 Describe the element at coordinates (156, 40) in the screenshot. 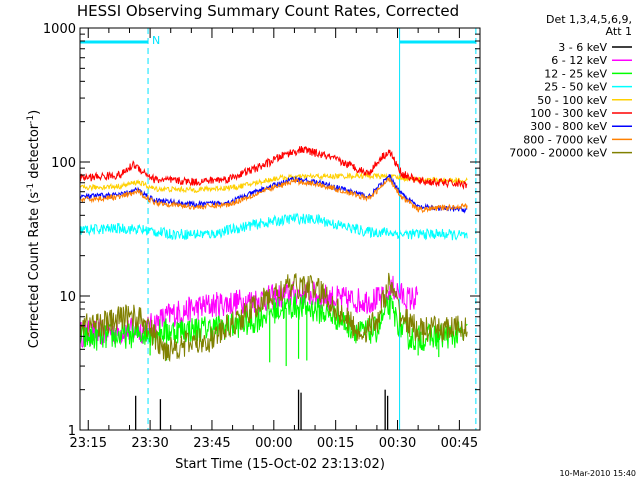

I see `night-marker: N` at that location.